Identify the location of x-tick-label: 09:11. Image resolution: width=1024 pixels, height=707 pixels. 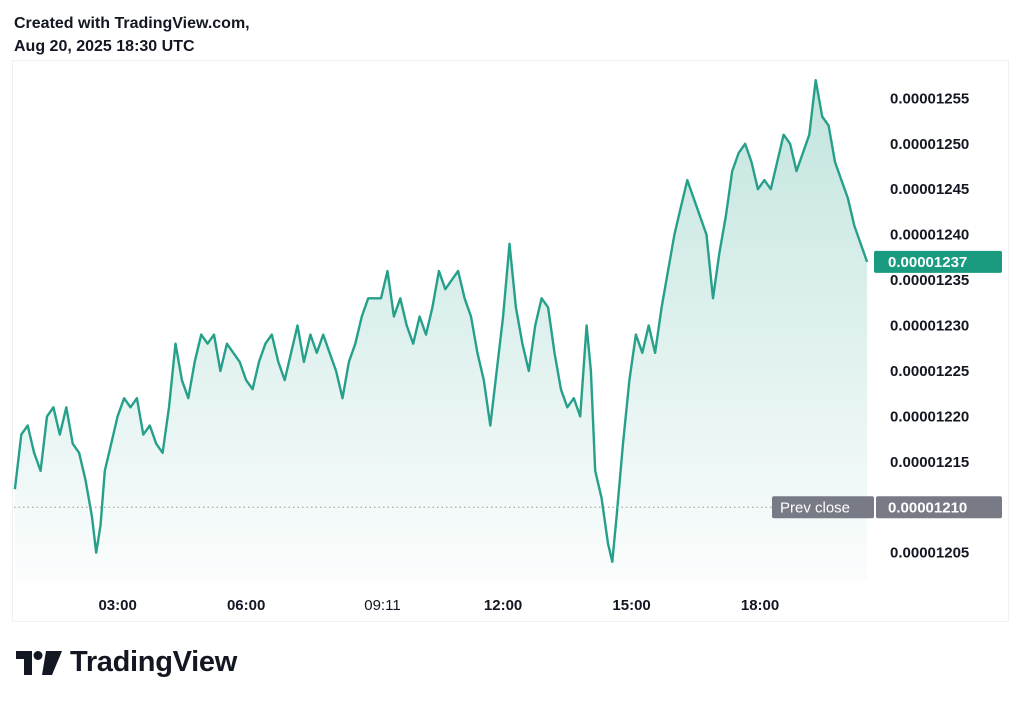
(382, 605).